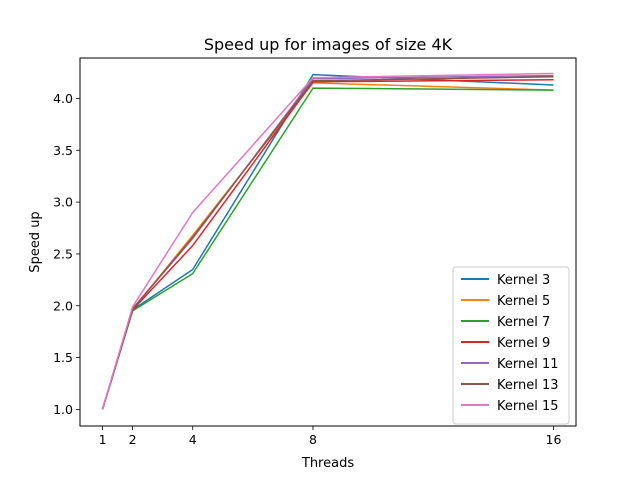 Image resolution: width=640 pixels, height=480 pixels. What do you see at coordinates (63, 253) in the screenshot?
I see `y-tick-label: 2.5` at bounding box center [63, 253].